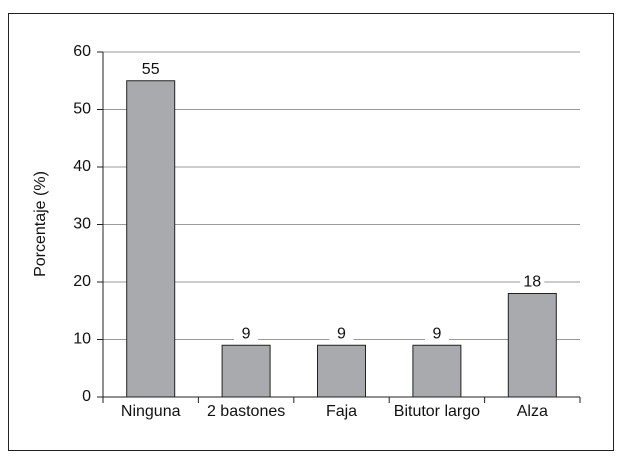 Image resolution: width=624 pixels, height=461 pixels. I want to click on y-tick-label: 40, so click(82, 166).